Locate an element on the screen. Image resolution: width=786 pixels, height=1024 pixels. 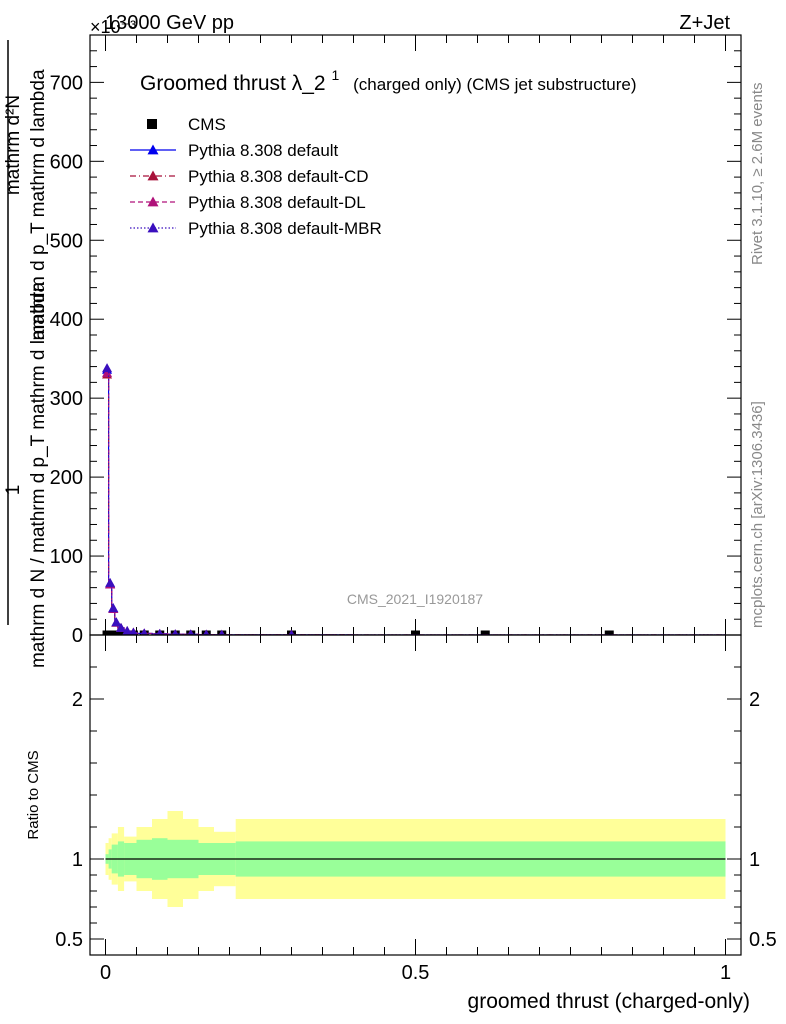
mcplots-label: mcplots.cern.ch [arXiv:1306.3436] is located at coordinates (757, 514).